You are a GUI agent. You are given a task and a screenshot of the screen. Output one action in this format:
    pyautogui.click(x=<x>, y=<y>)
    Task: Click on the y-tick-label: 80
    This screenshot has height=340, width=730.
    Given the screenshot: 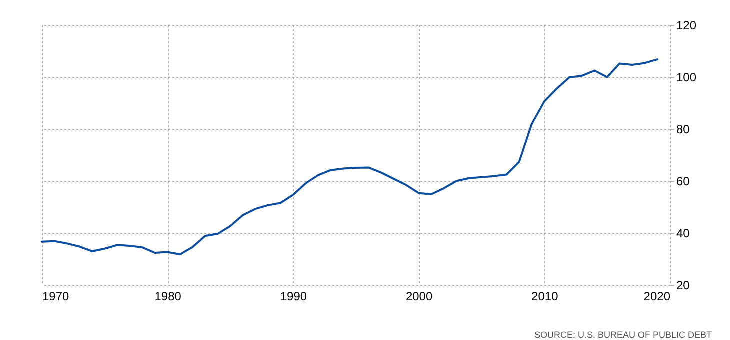 What is the action you would take?
    pyautogui.click(x=683, y=129)
    